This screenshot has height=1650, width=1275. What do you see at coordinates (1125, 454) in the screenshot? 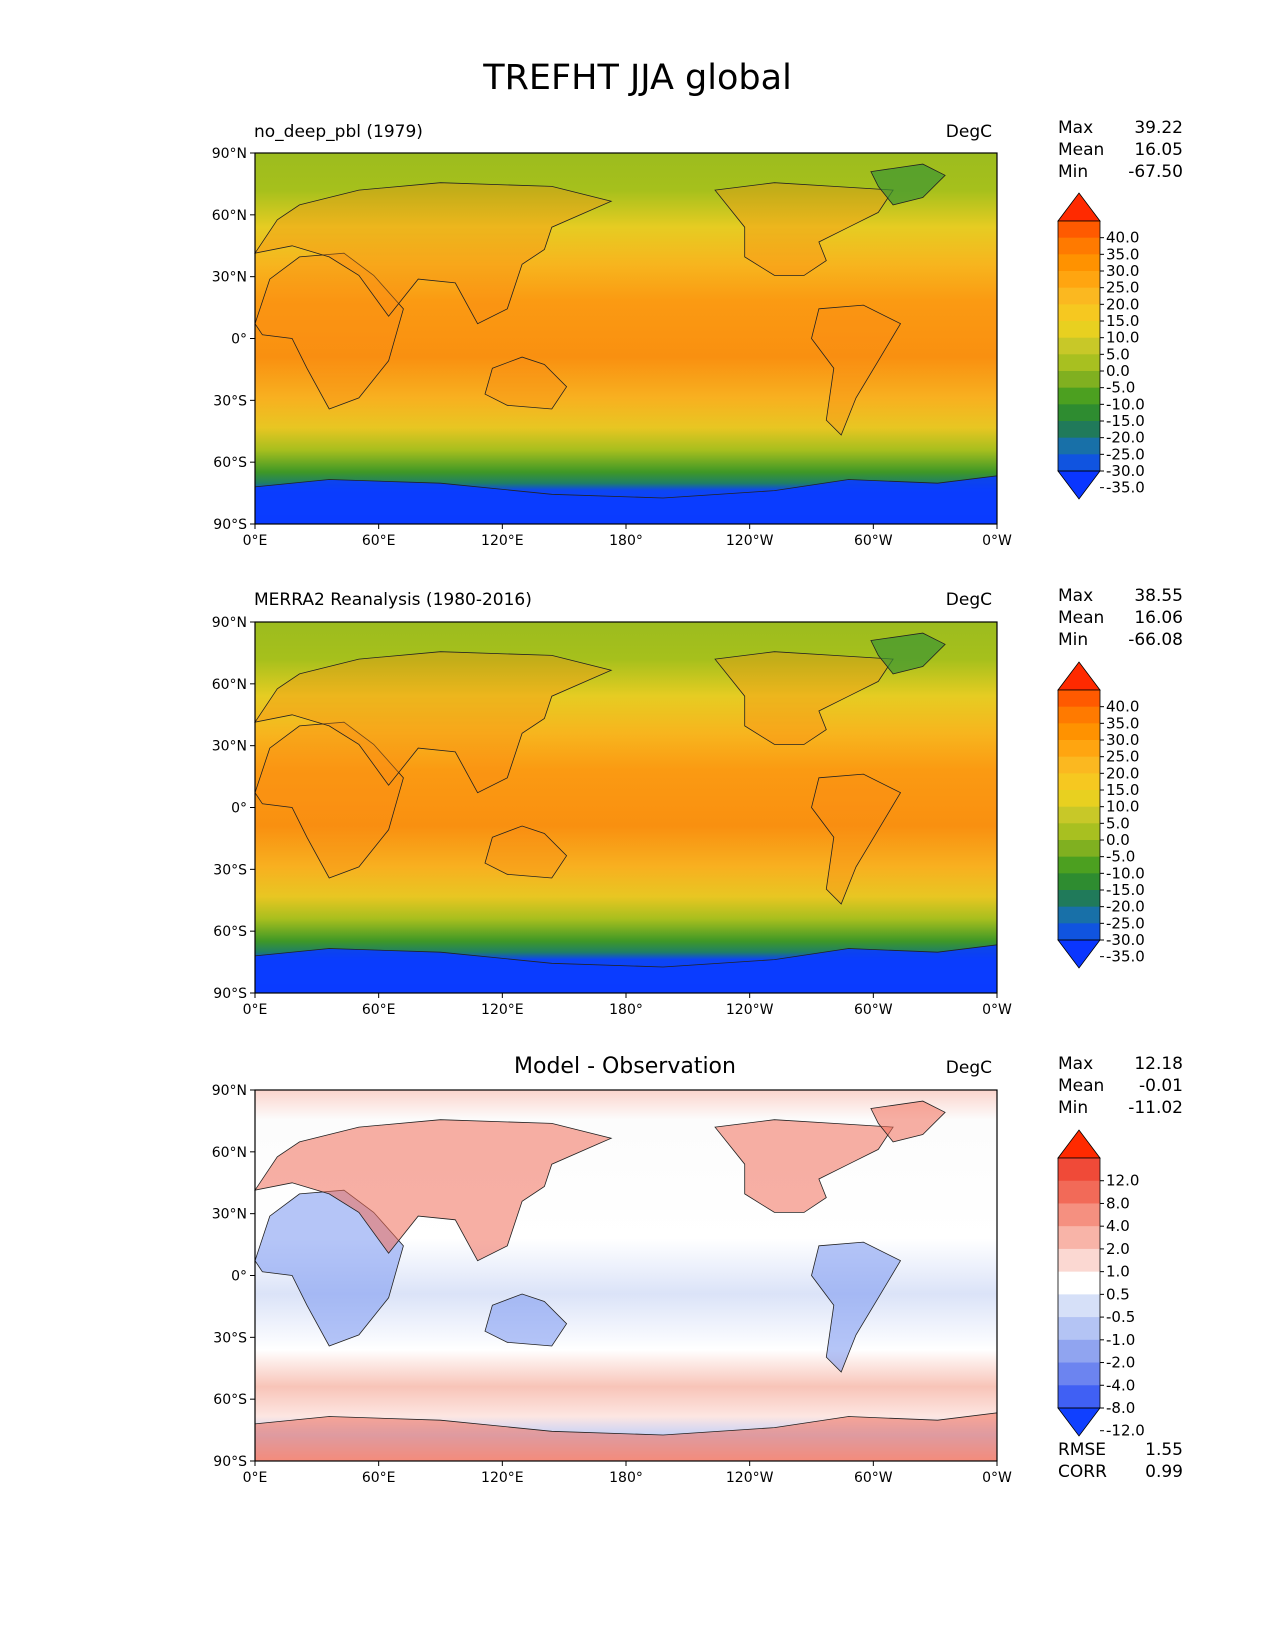
I see `colorbar-label: -25.0` at bounding box center [1125, 454].